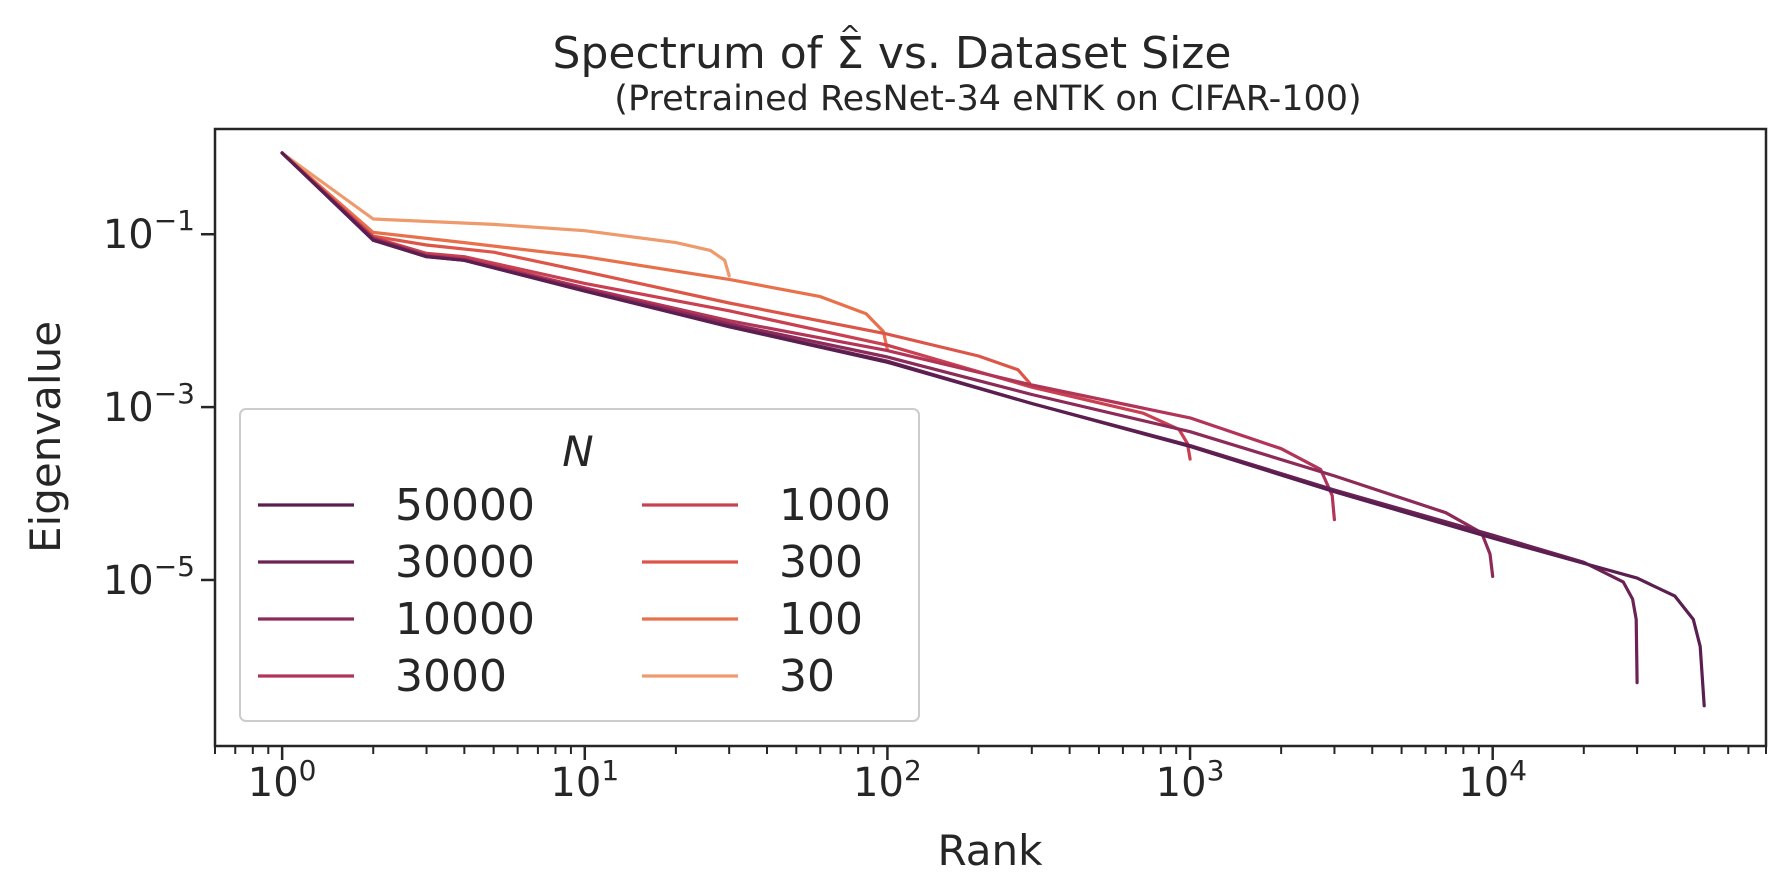  I want to click on legend-label-300: 300, so click(821, 562).